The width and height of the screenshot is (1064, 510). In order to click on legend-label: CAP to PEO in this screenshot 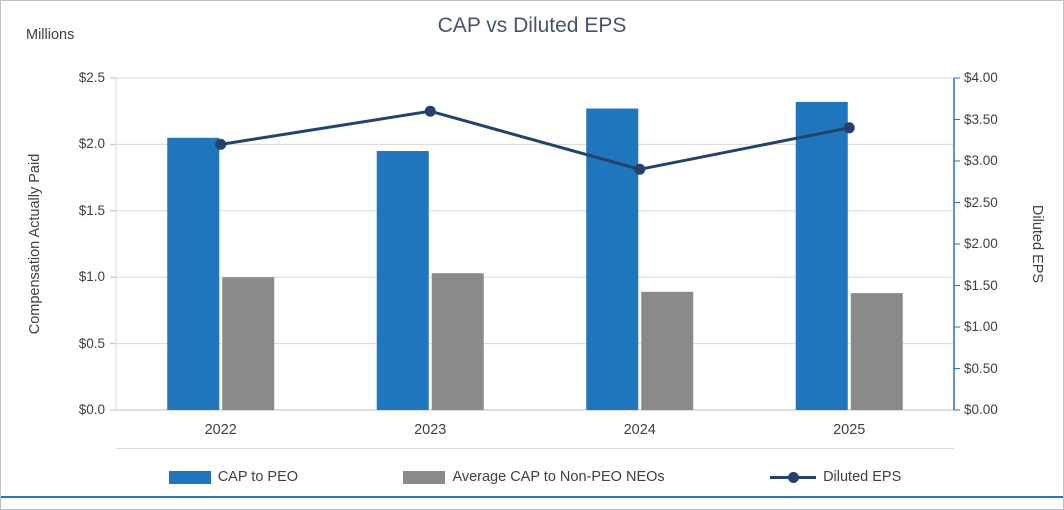, I will do `click(258, 477)`.